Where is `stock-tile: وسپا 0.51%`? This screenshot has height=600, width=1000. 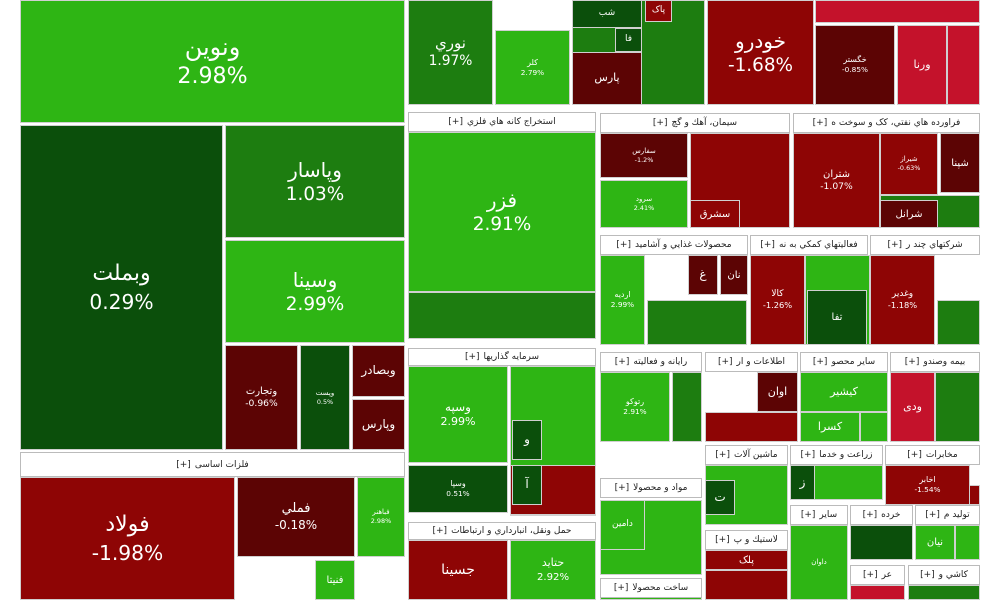 stock-tile: وسپا 0.51% is located at coordinates (458, 489).